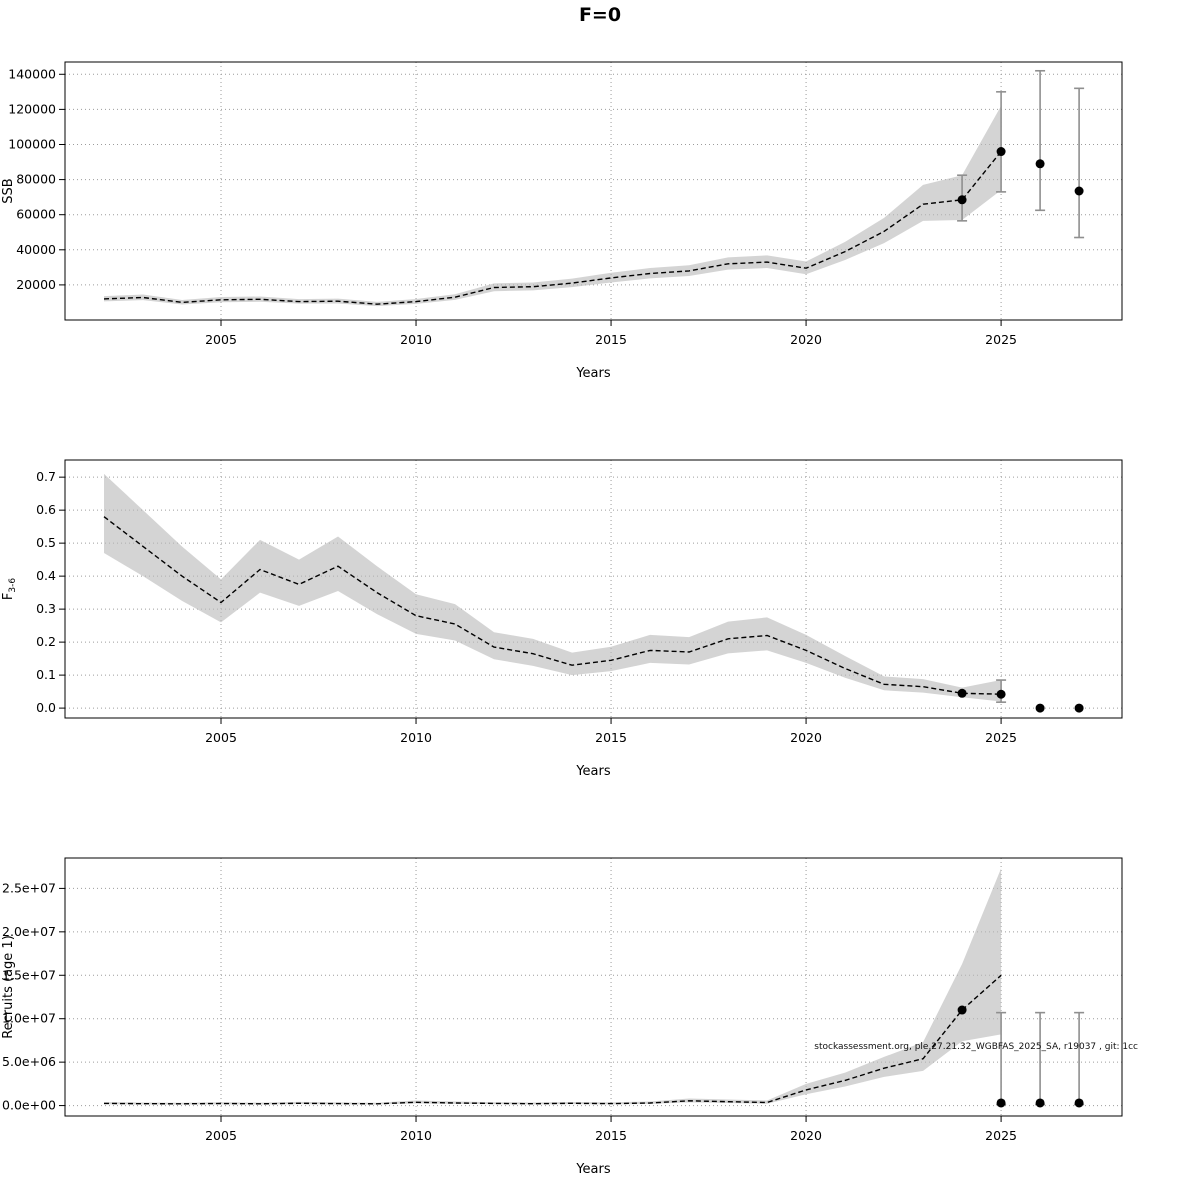 The height and width of the screenshot is (1200, 1200). I want to click on y-tick-label: 0.5, so click(46, 542).